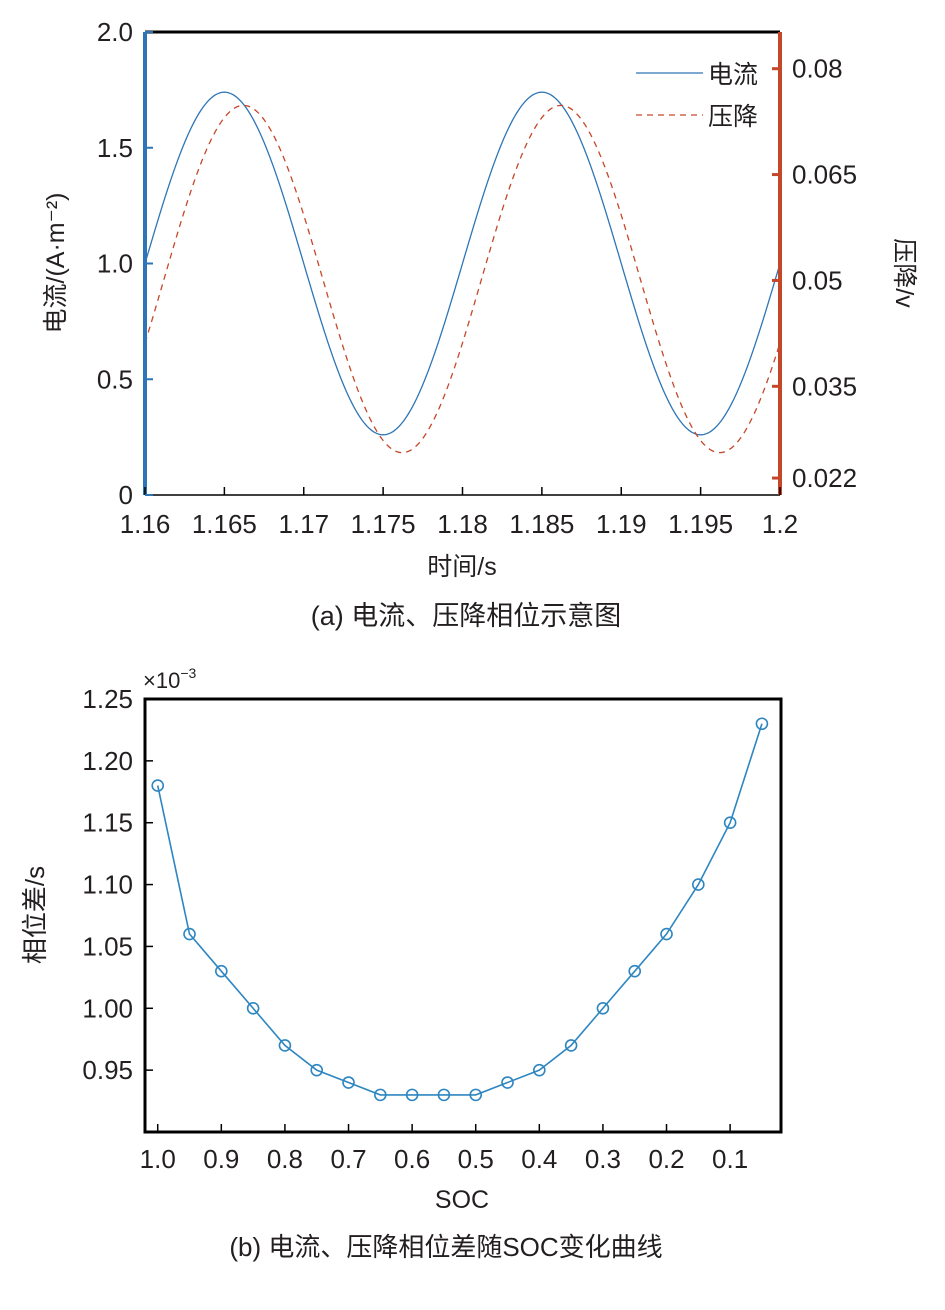 This screenshot has width=945, height=1310. I want to click on chart-a-y2tick-label: 0.05, so click(817, 280).